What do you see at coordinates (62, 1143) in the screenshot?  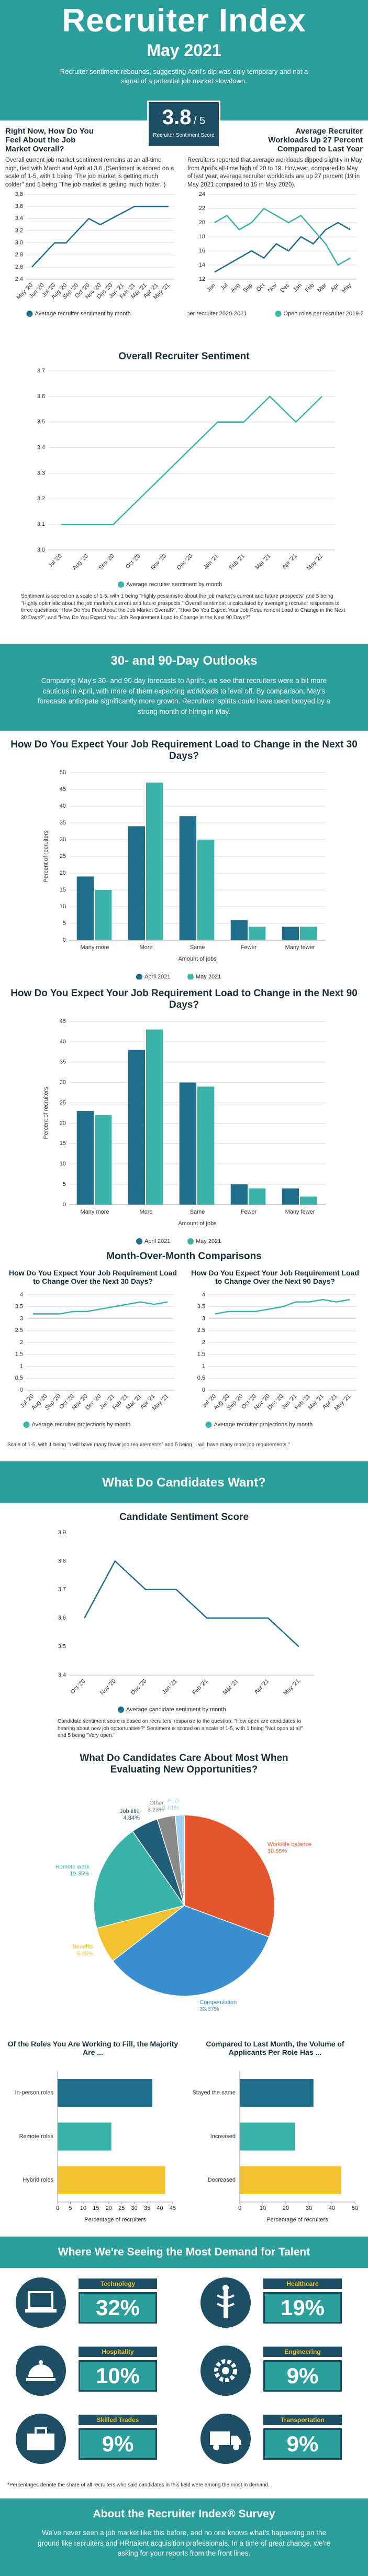 I see `y-tick-label: 15` at bounding box center [62, 1143].